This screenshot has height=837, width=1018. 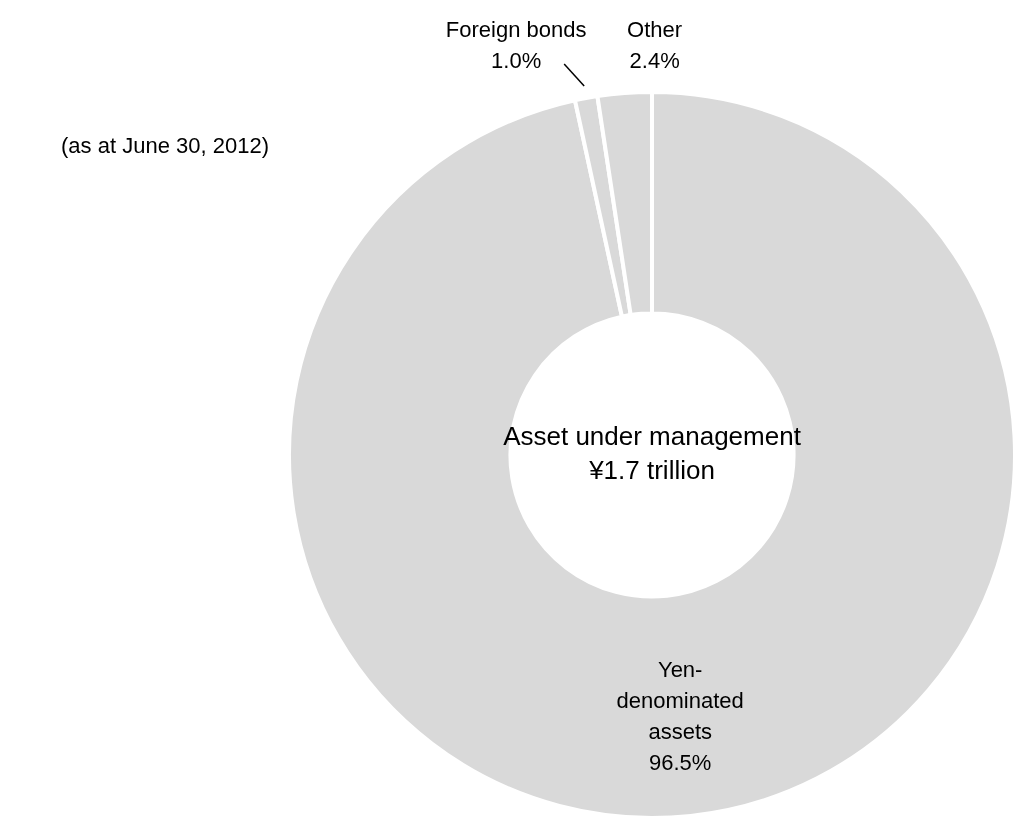 I want to click on data-label: 96.5%, so click(x=680, y=763).